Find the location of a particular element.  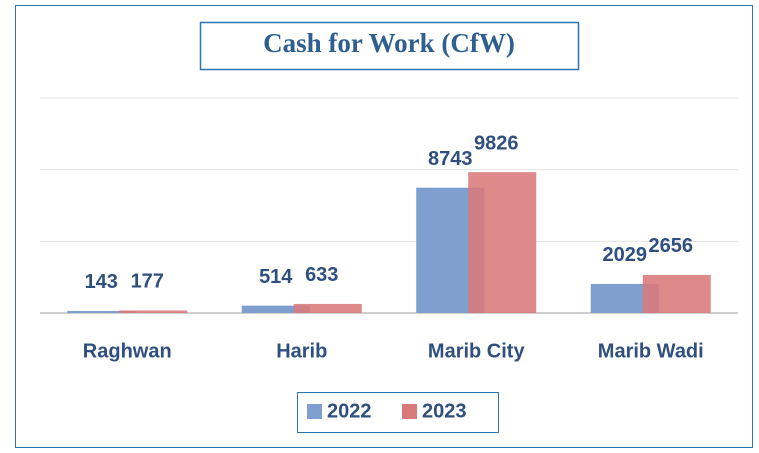

data-label: 514 is located at coordinates (276, 277).